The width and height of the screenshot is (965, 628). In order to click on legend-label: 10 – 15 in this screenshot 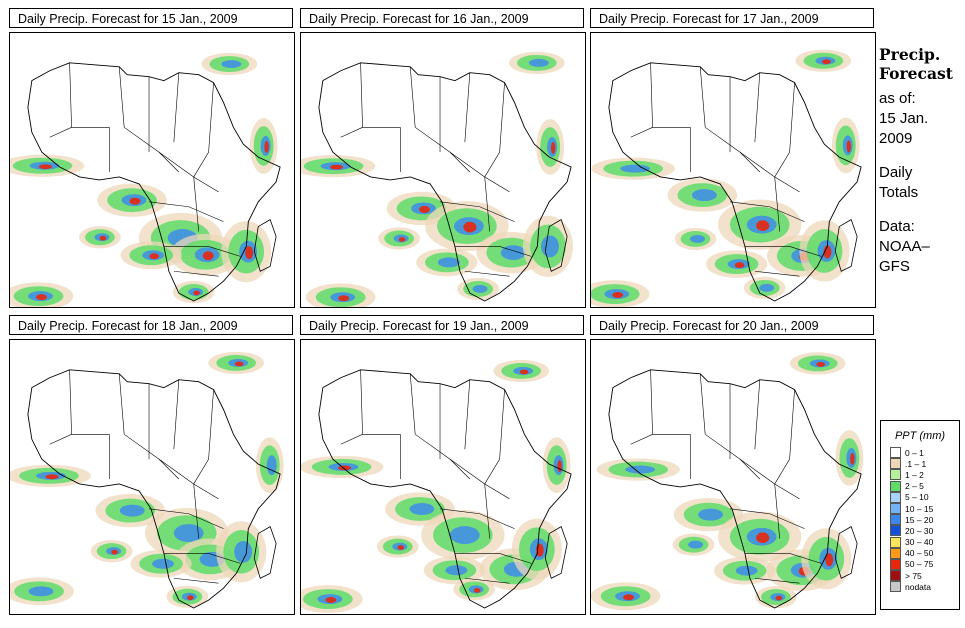, I will do `click(919, 508)`.